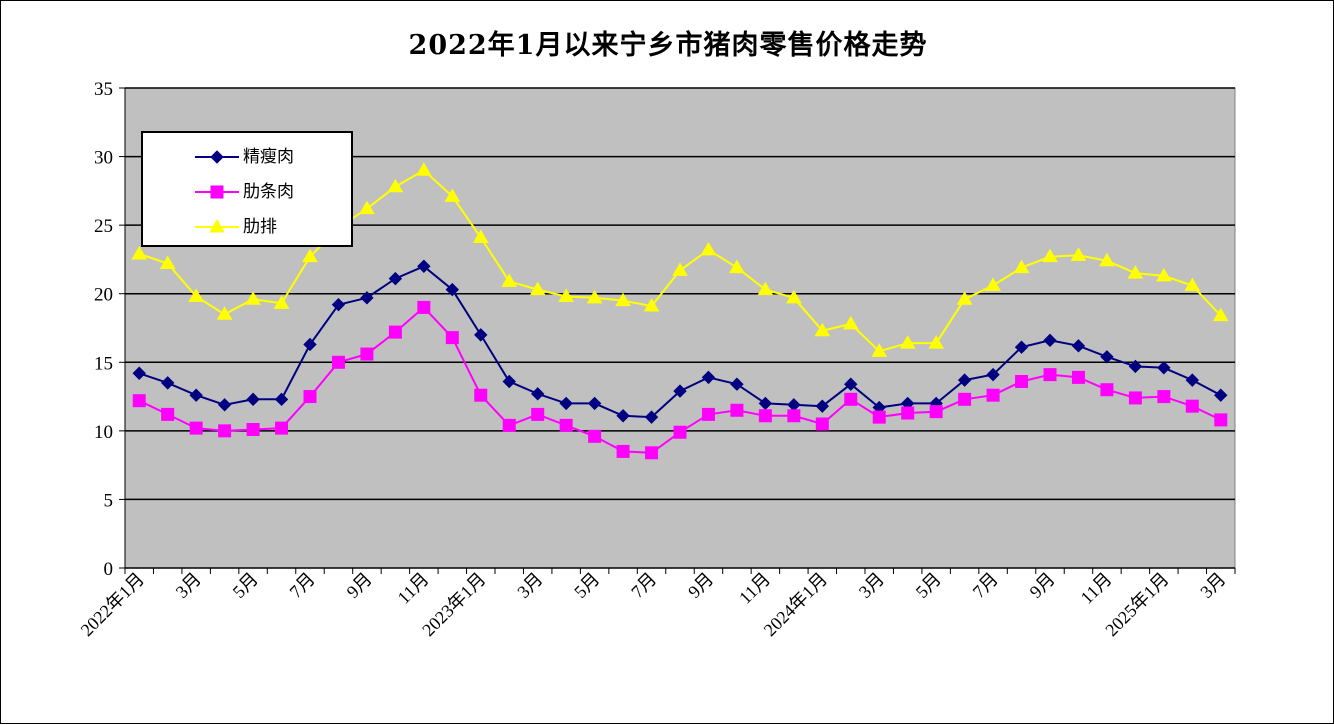 The height and width of the screenshot is (725, 1334). Describe the element at coordinates (928, 585) in the screenshot. I see `x-tick-label-14: 5月` at that location.